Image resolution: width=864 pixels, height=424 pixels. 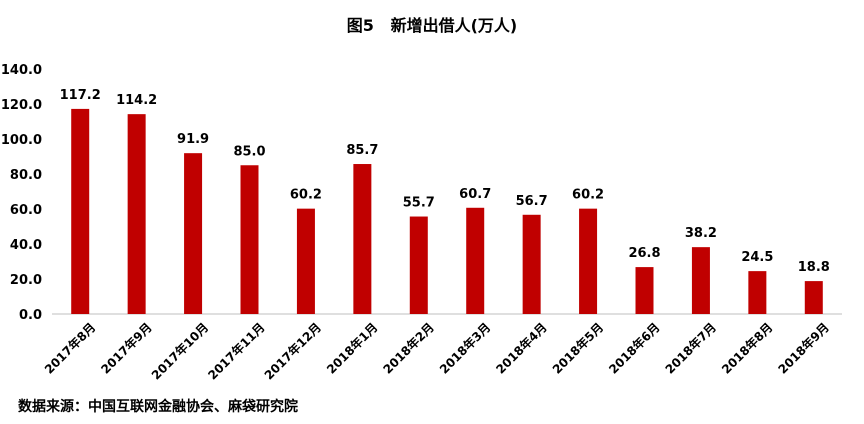 I want to click on data-label: 117.2, so click(x=80, y=95).